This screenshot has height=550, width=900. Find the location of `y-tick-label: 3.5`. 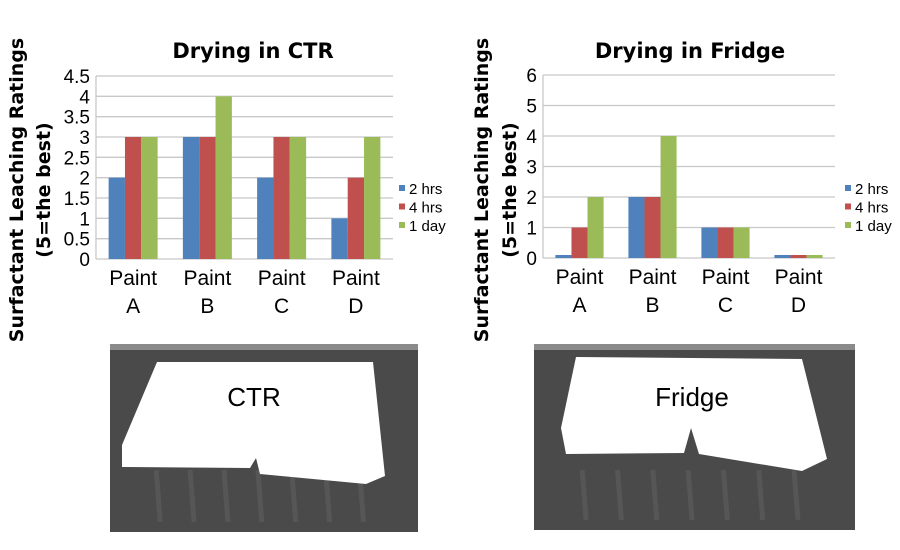

y-tick-label: 3.5 is located at coordinates (77, 118).